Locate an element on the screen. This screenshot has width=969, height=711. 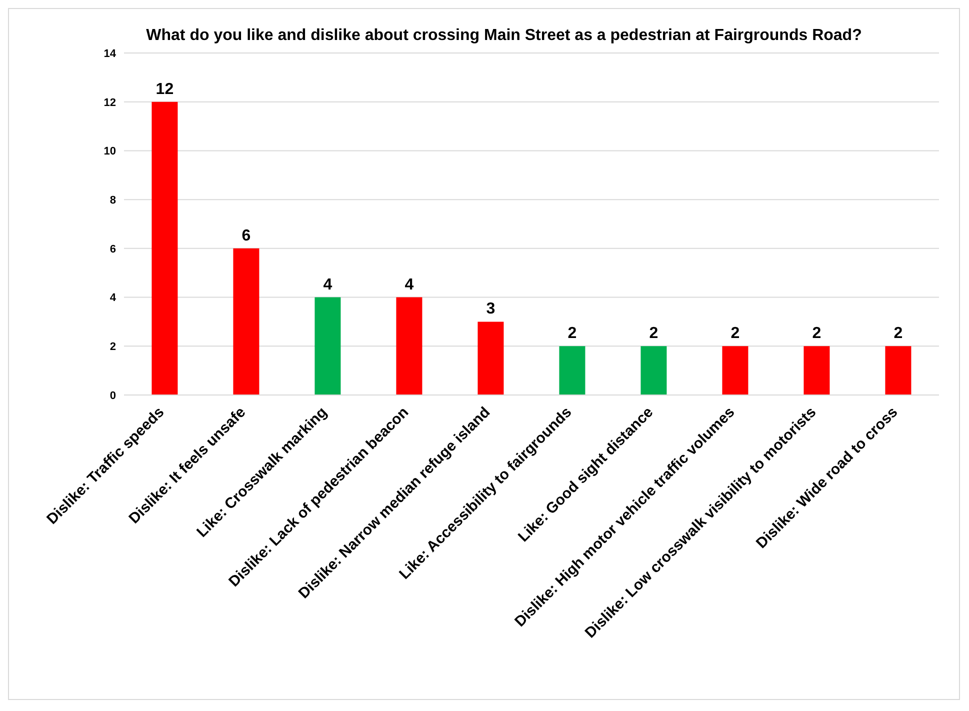
chart-title: What do you like and dislike about crossing Main Street as a pedestrian at Fairgrounds Road? is located at coordinates (504, 36).